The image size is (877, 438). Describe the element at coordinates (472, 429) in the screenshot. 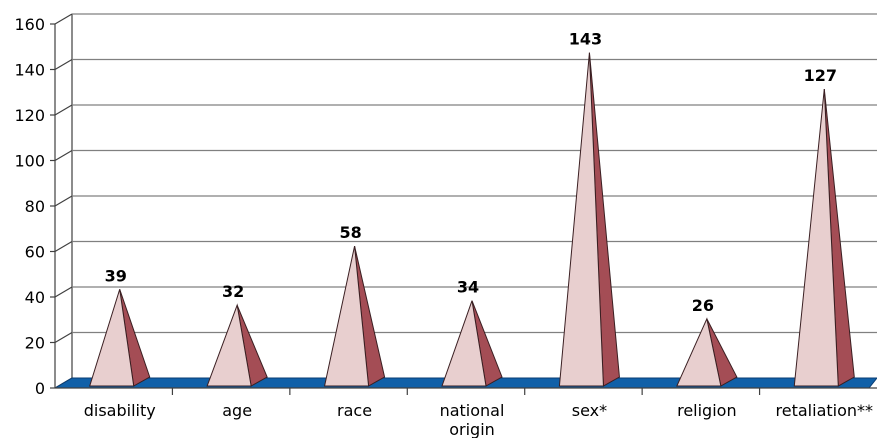

I see `x-tick-label-line: origin` at that location.